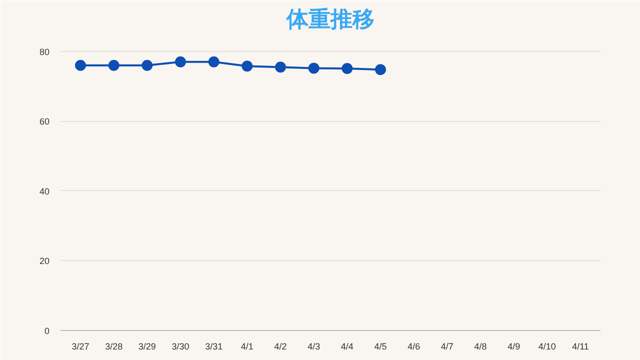 This screenshot has height=360, width=640. Describe the element at coordinates (380, 347) in the screenshot. I see `x-tick-label: 4/5` at that location.